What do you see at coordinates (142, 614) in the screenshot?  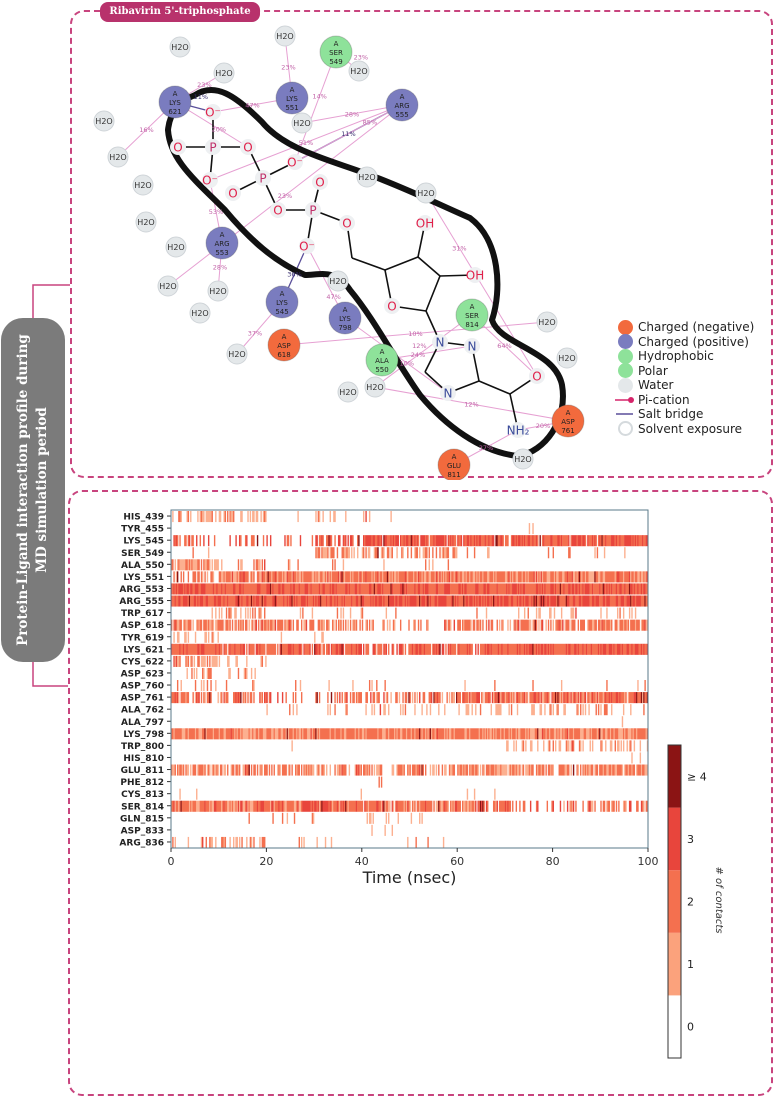 I see `y-tick-label: TRP_617` at bounding box center [142, 614].